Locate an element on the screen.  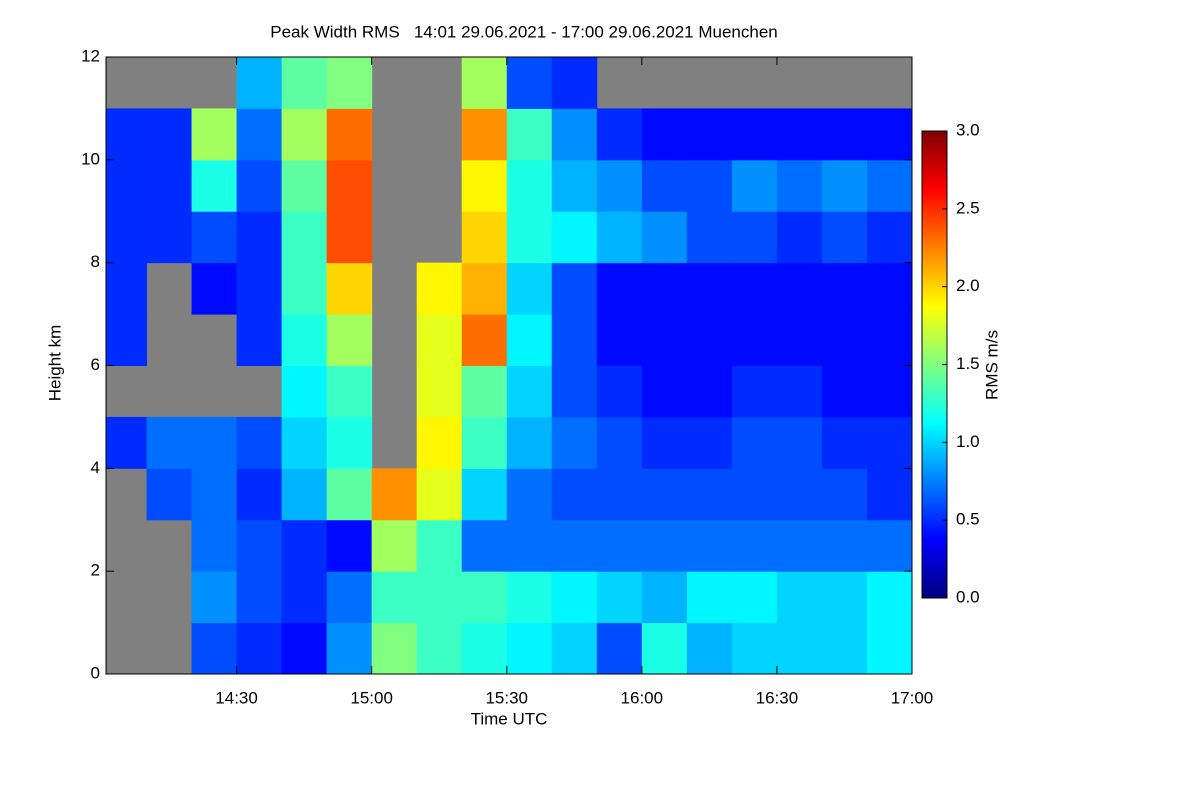
x-tick-label: 17:00 is located at coordinates (912, 697).